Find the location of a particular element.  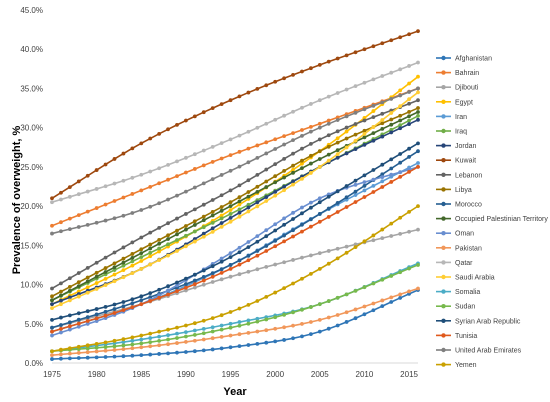

y-tick-label: 10.0% is located at coordinates (31, 285).